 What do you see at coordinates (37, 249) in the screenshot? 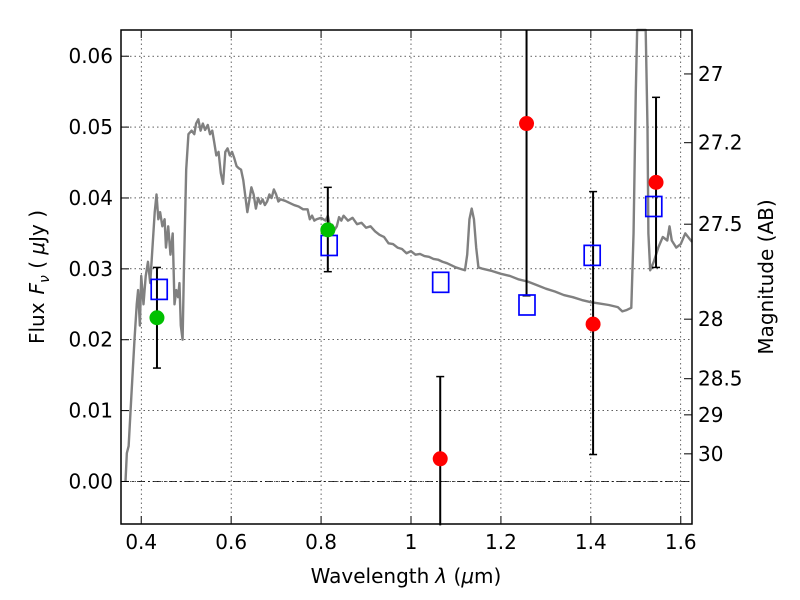
I see `y-axis-title-unit-mu: μ` at bounding box center [37, 249].